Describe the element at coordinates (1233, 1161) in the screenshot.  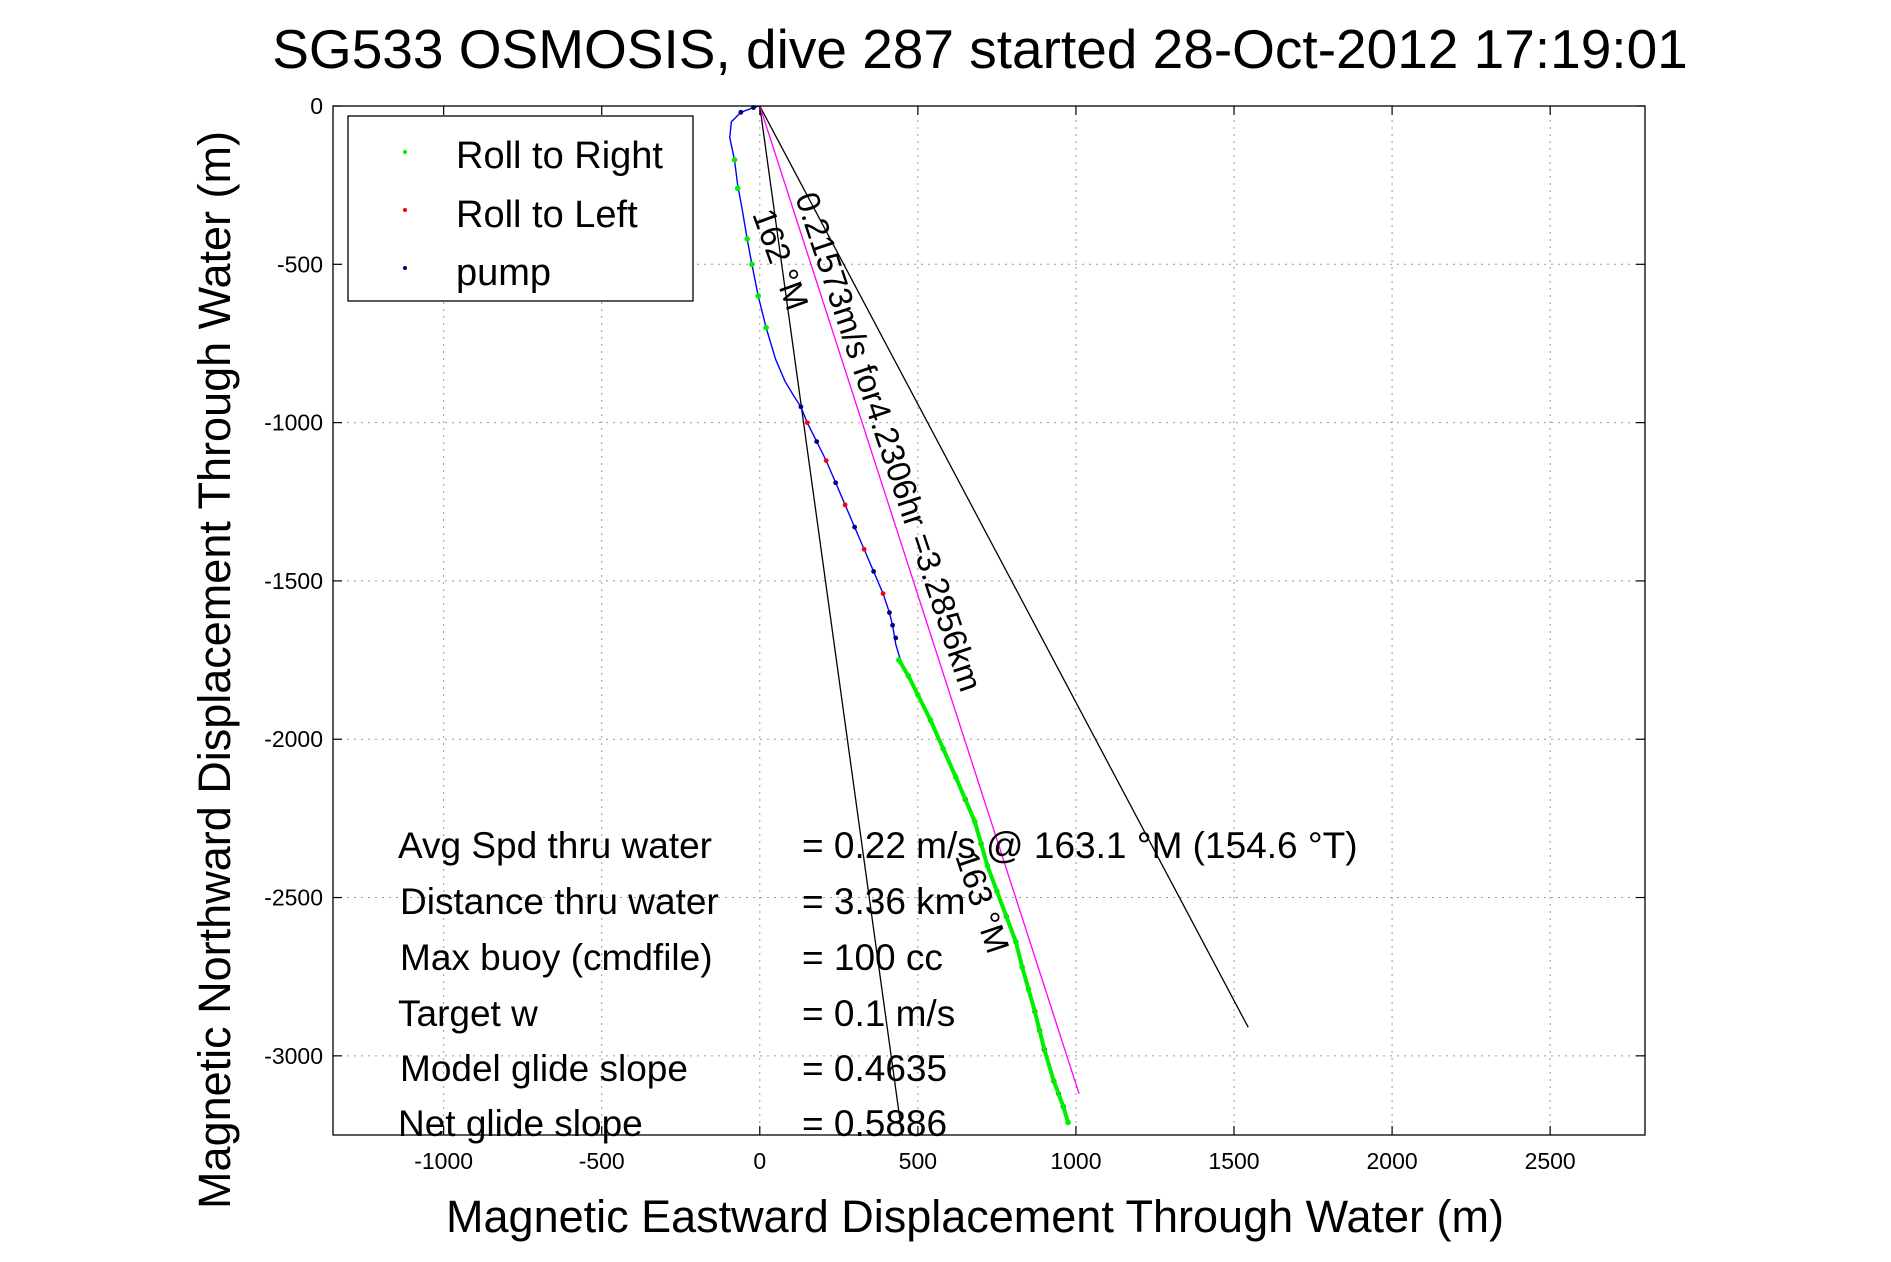
I see `x-tick-label: 1500` at that location.